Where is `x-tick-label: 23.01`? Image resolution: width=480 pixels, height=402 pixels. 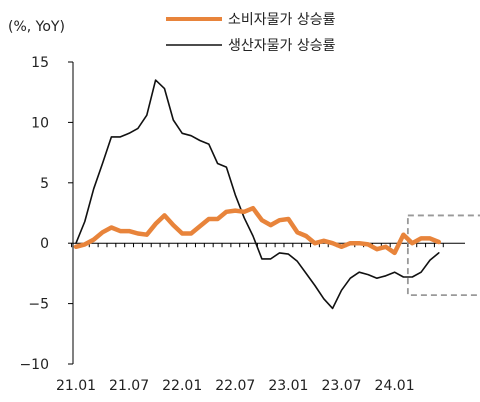 x-tick-label: 23.01 is located at coordinates (288, 386).